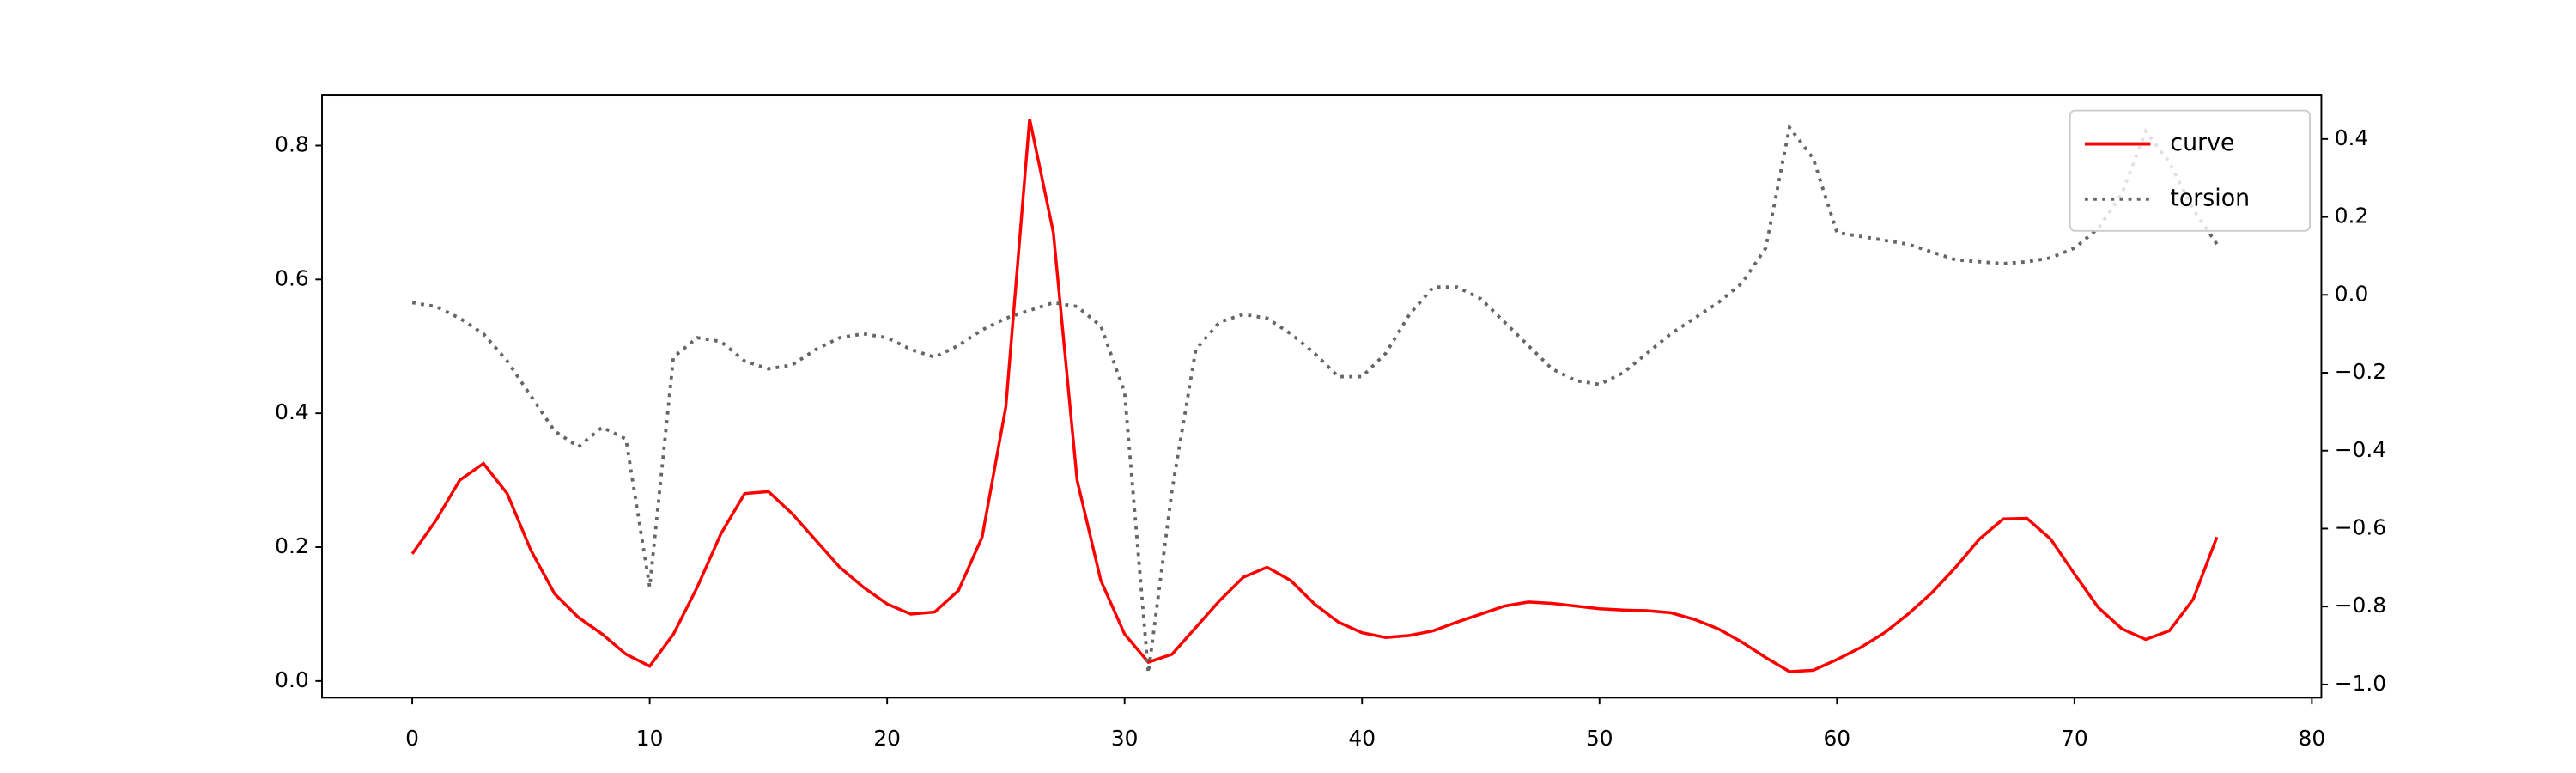 This screenshot has width=2576, height=773. Describe the element at coordinates (412, 738) in the screenshot. I see `x-tick-label: 0` at that location.